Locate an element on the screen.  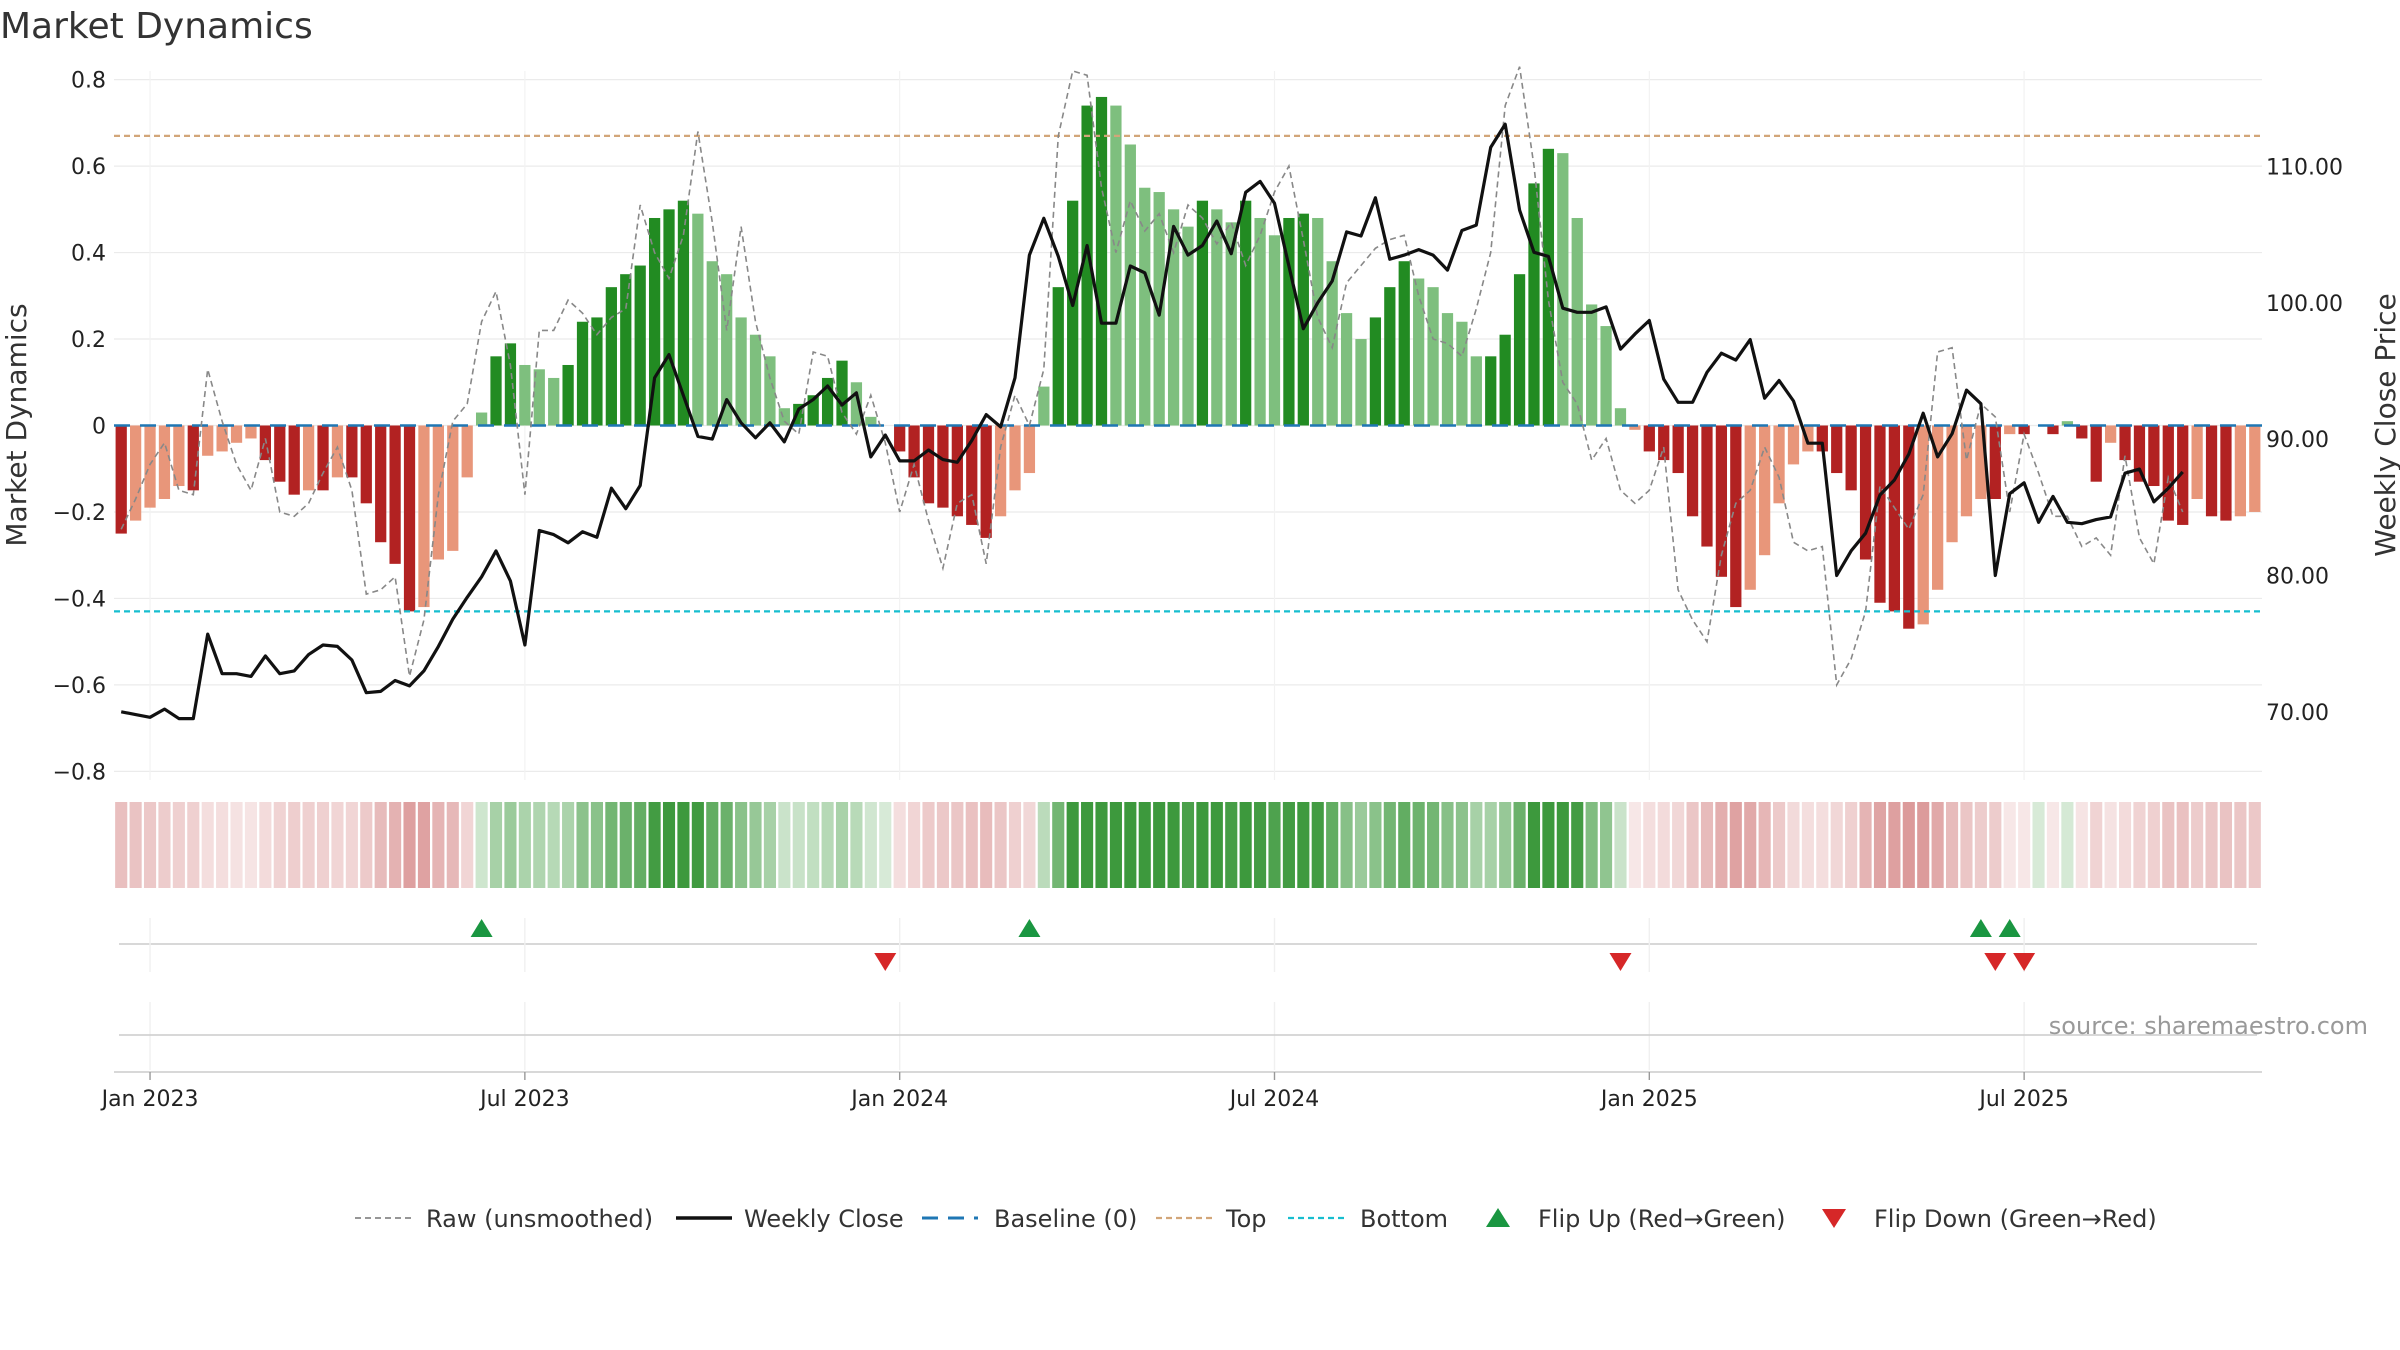
y2-tick-label: 100.00 is located at coordinates (2304, 304).